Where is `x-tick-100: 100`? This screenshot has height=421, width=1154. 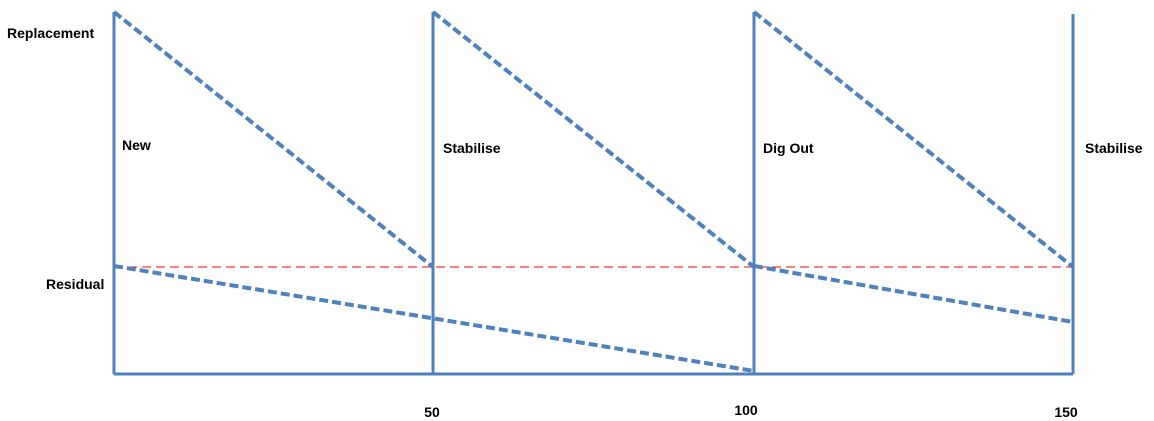
x-tick-100: 100 is located at coordinates (746, 410).